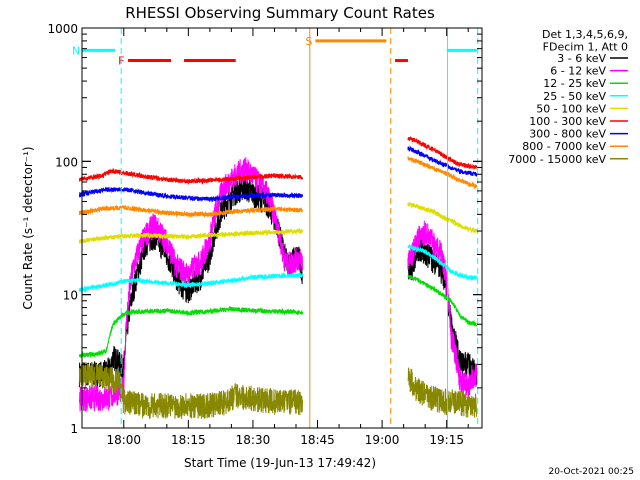  What do you see at coordinates (442, 218) in the screenshot?
I see `series-50-100-kev-post` at bounding box center [442, 218].